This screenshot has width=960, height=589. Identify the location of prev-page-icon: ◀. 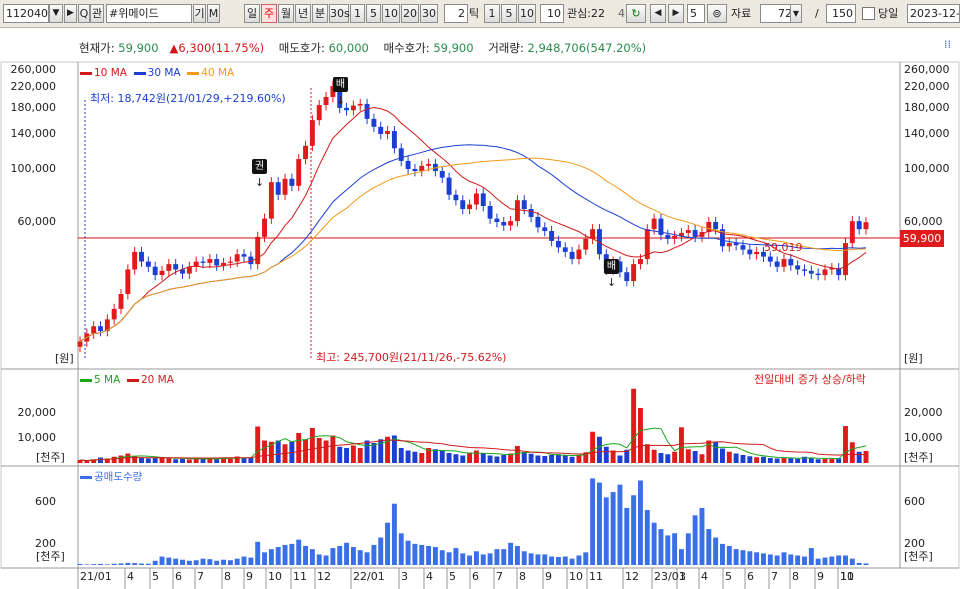
(658, 13).